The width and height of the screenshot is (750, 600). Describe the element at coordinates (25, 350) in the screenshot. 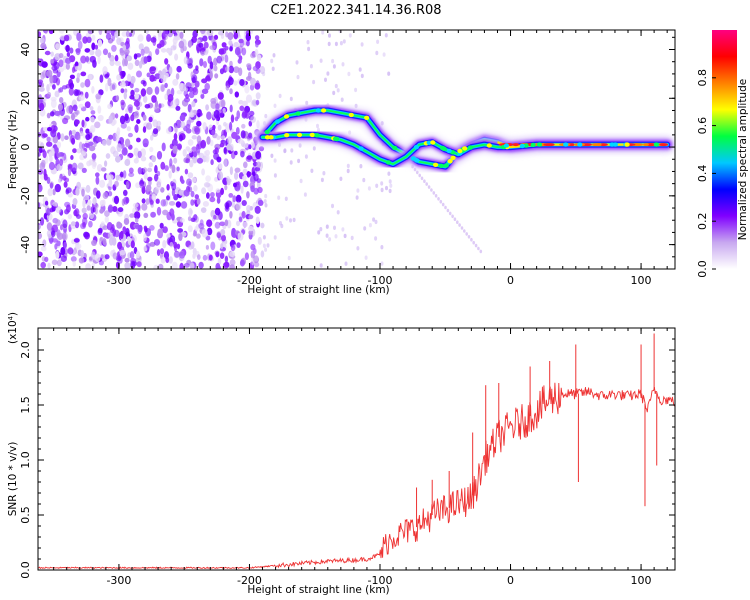

I see `y-tick-label: 2.0` at that location.